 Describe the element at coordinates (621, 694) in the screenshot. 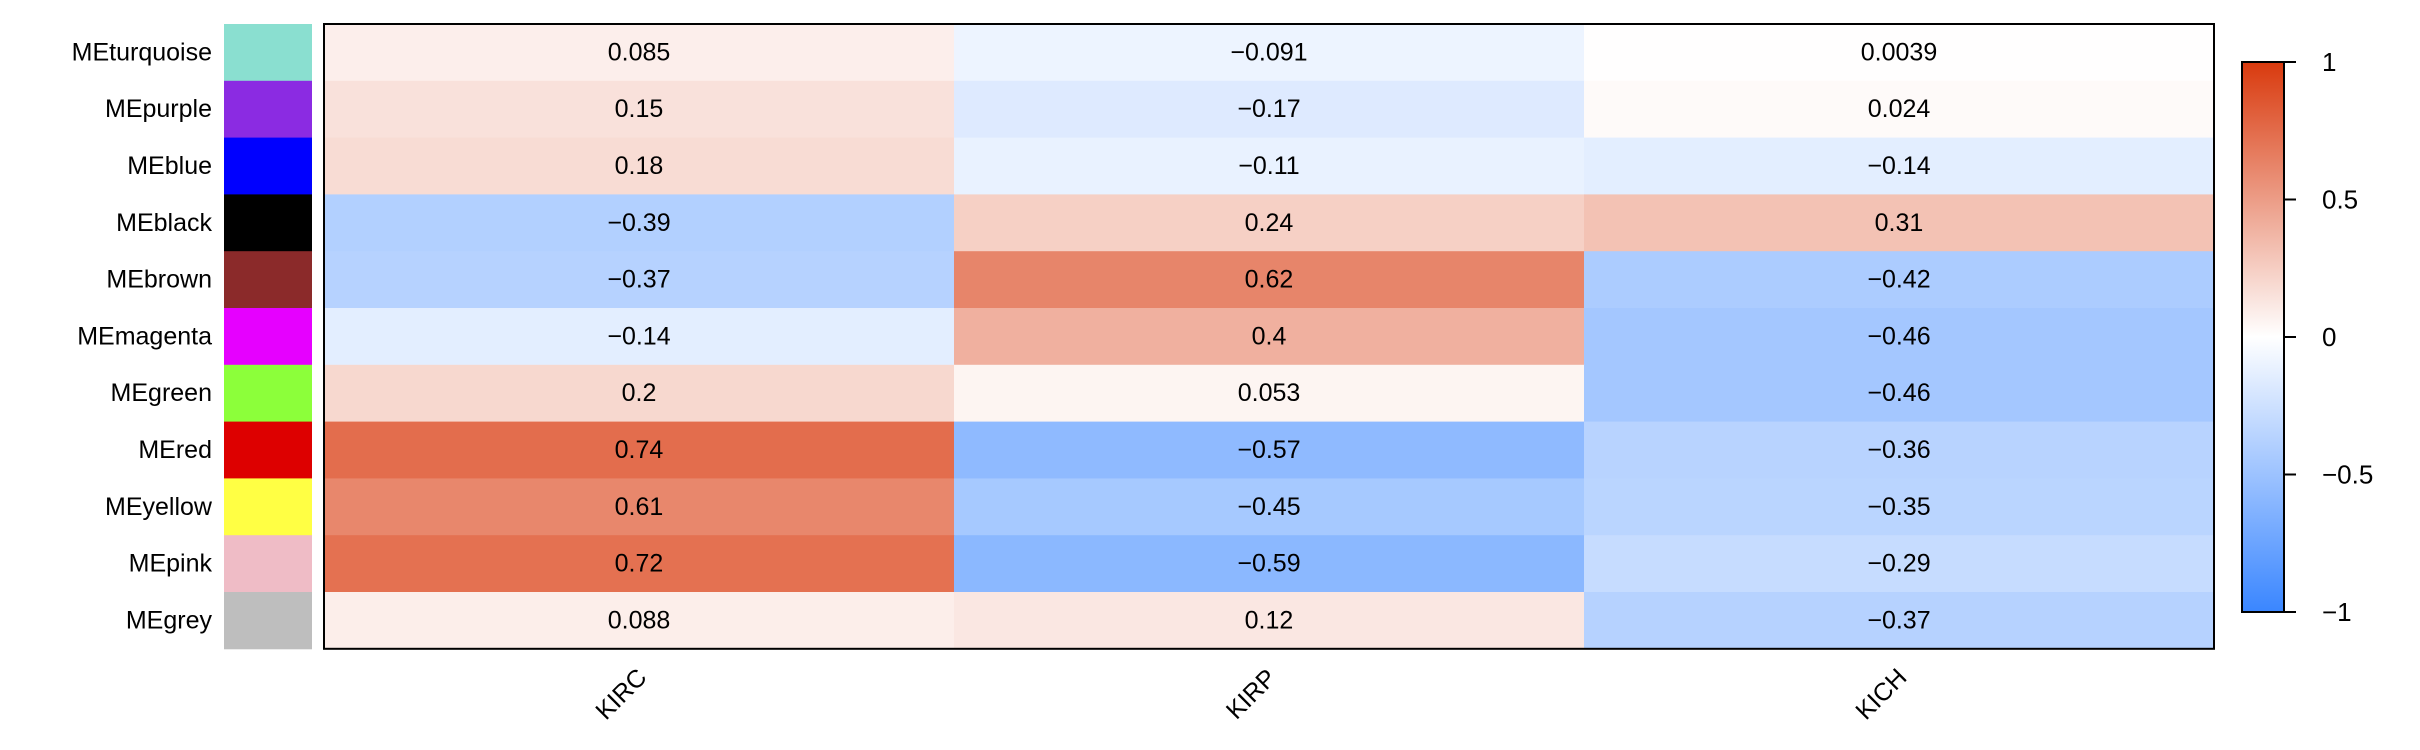

I see `column-label: KIRC` at that location.